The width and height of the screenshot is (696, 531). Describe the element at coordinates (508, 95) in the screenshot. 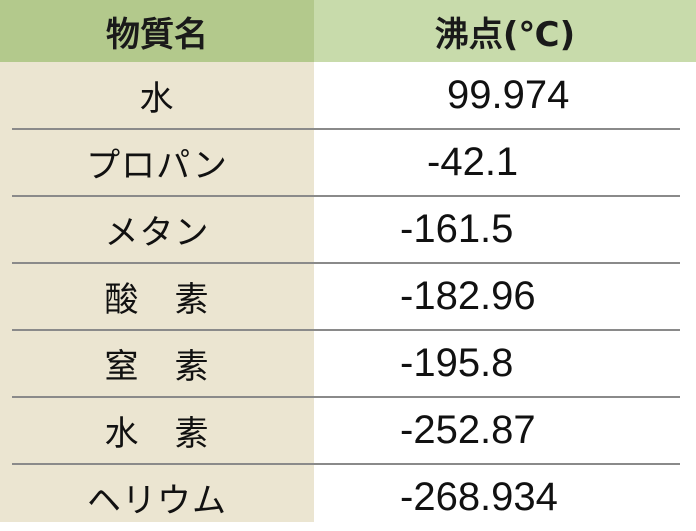

I see `boiling-point-value: 99.974` at that location.